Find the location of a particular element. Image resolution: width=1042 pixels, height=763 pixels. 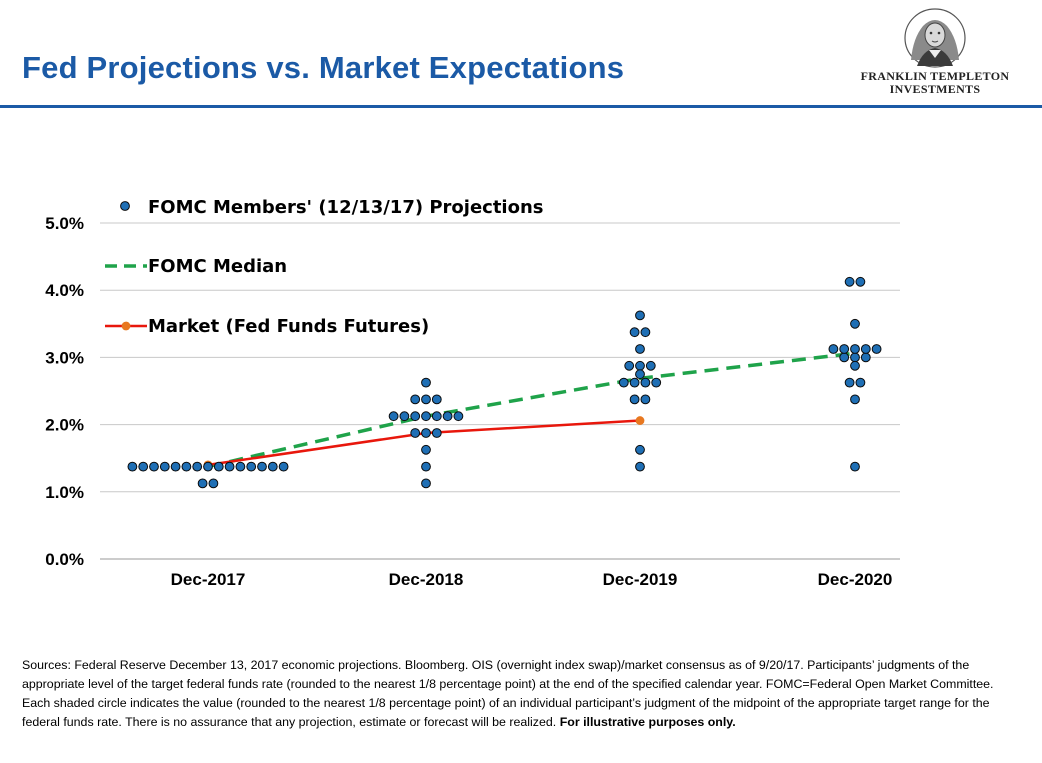

y-tick-label: 5.0% is located at coordinates (64, 223).